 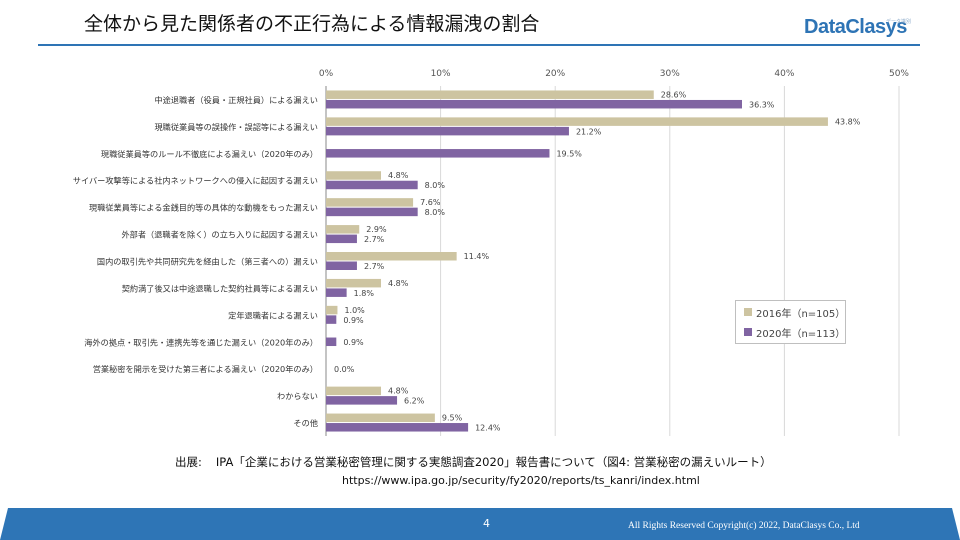 I want to click on category-label: 営業秘密を開示を受けた第三者による漏えい（2020年のみ）, so click(x=205, y=369).